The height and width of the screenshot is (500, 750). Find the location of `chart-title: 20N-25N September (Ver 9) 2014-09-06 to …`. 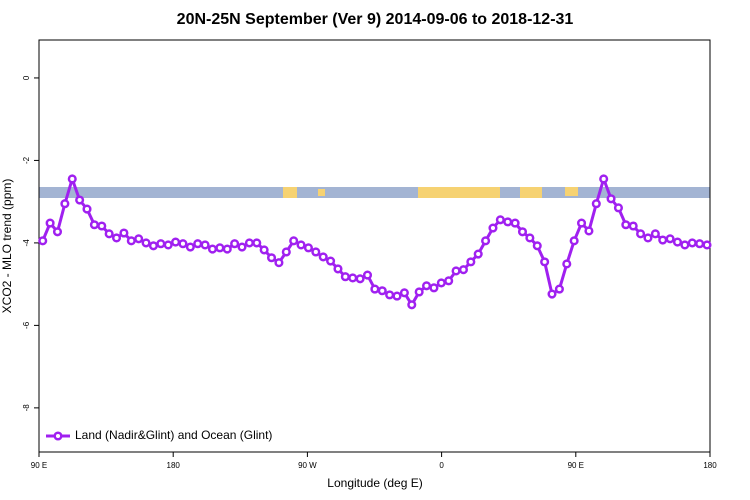

chart-title: 20N-25N September (Ver 9) 2014-09-06 to … is located at coordinates (375, 19).